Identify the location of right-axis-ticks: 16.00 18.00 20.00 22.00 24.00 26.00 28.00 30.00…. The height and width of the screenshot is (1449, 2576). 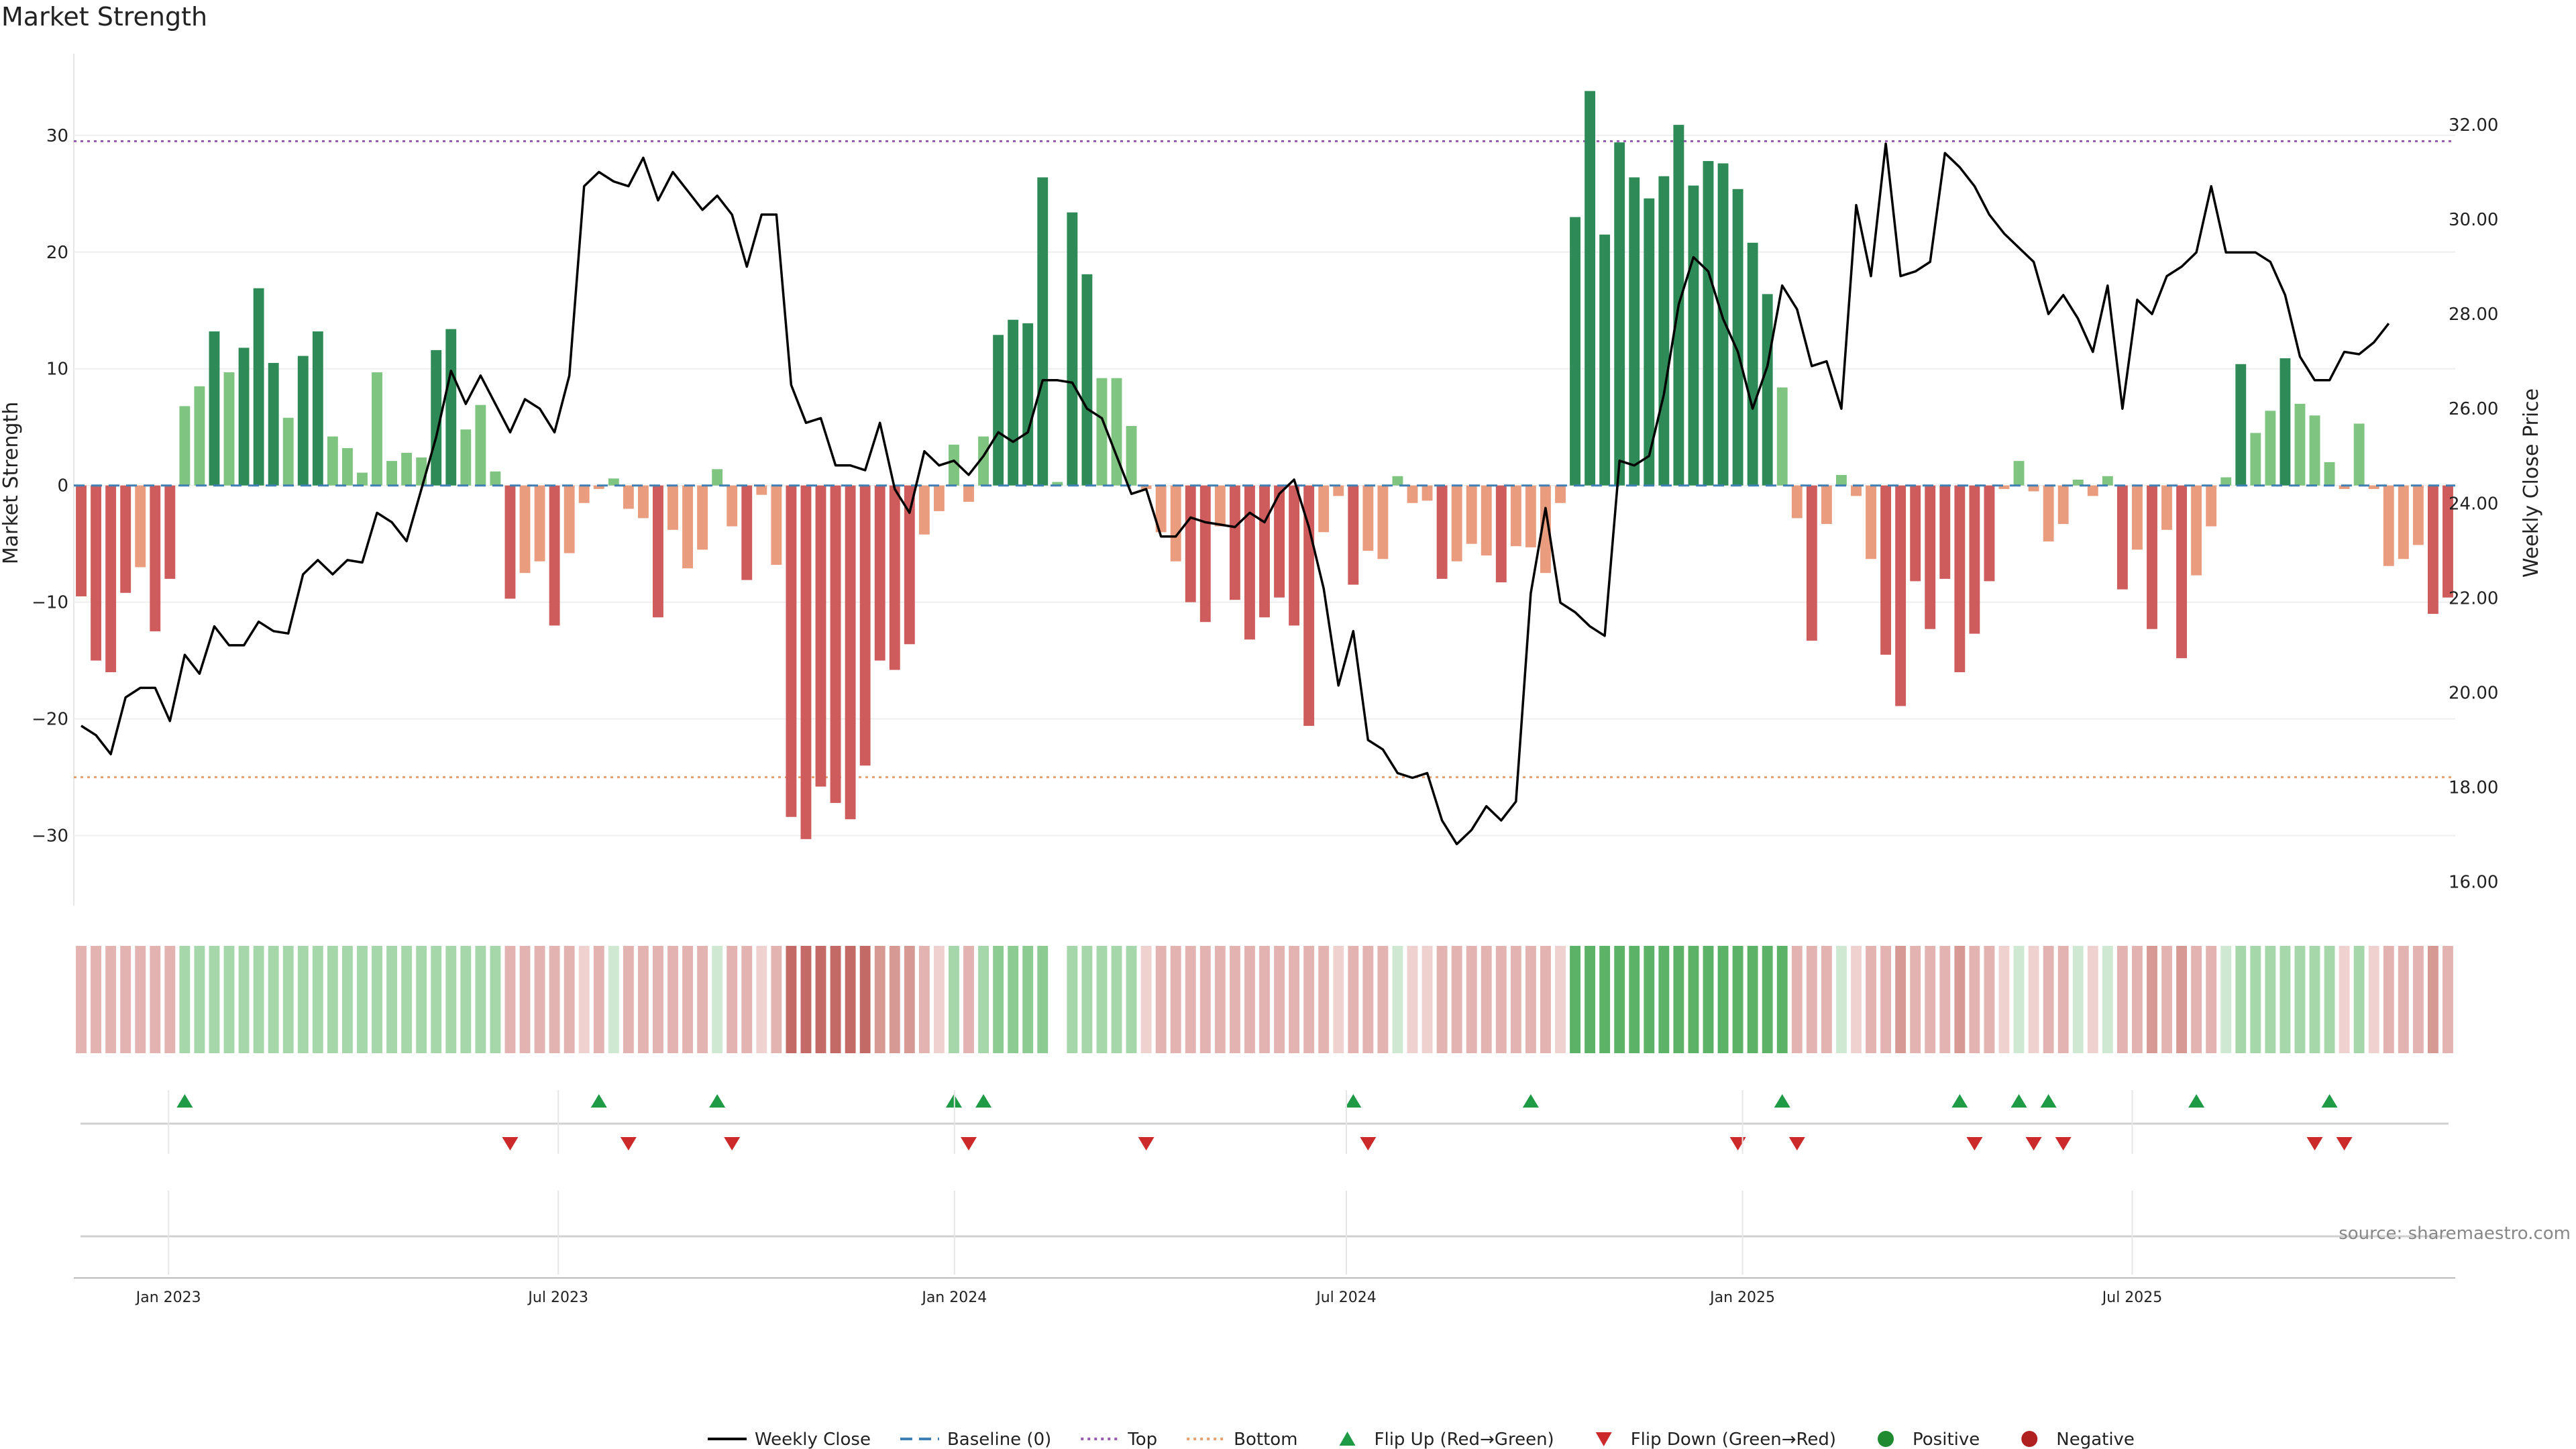
(2473, 504).